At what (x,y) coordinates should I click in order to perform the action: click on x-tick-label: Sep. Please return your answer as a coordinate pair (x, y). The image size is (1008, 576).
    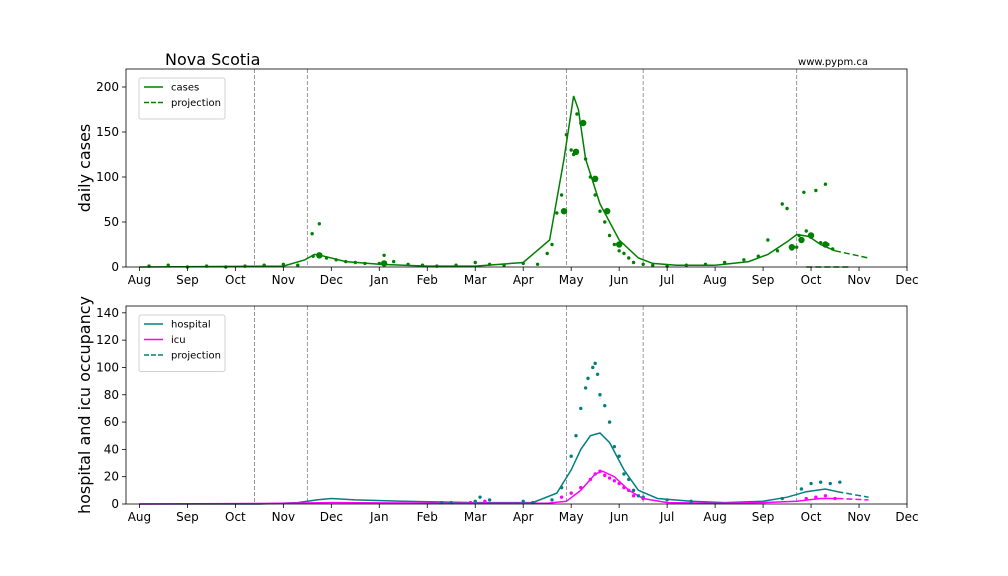
    Looking at the image, I should click on (763, 280).